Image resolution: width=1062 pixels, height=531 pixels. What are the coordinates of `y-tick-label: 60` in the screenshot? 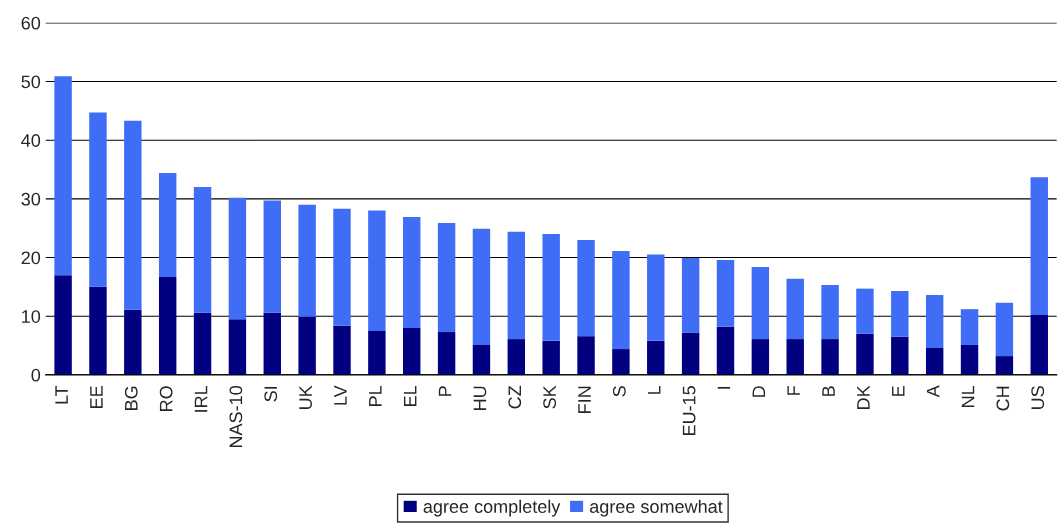 It's located at (31, 23).